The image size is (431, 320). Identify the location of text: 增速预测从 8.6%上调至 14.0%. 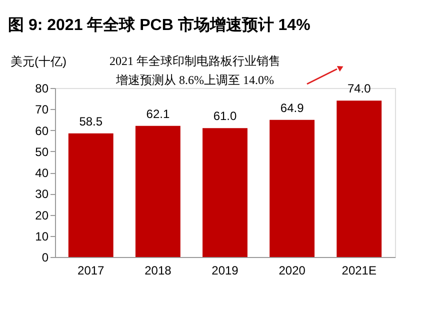
(194, 80).